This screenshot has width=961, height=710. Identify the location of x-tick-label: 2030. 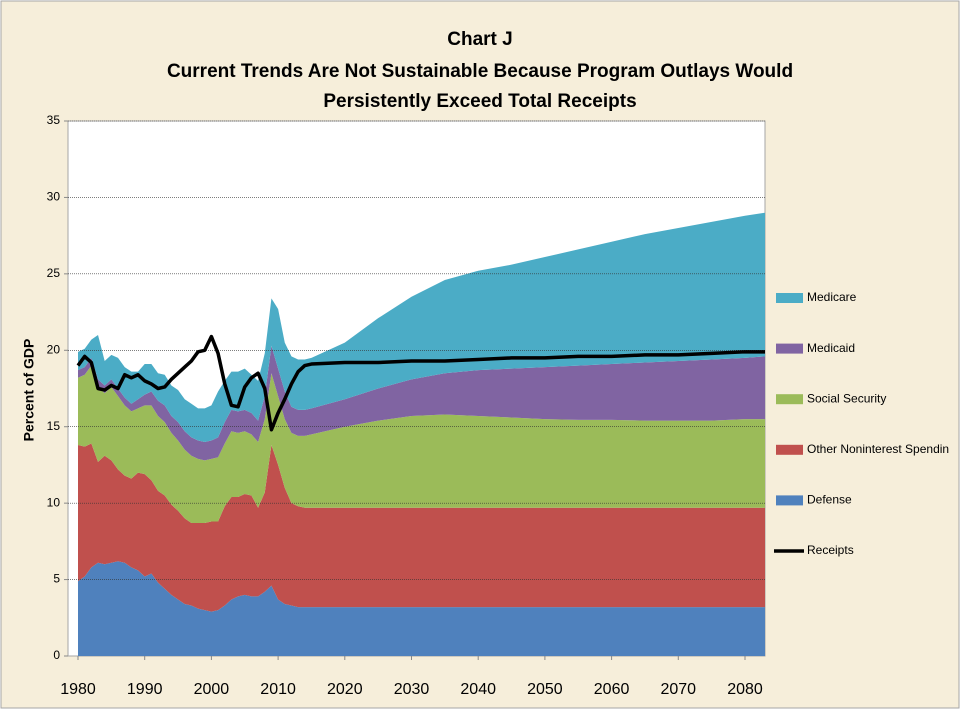
(412, 689).